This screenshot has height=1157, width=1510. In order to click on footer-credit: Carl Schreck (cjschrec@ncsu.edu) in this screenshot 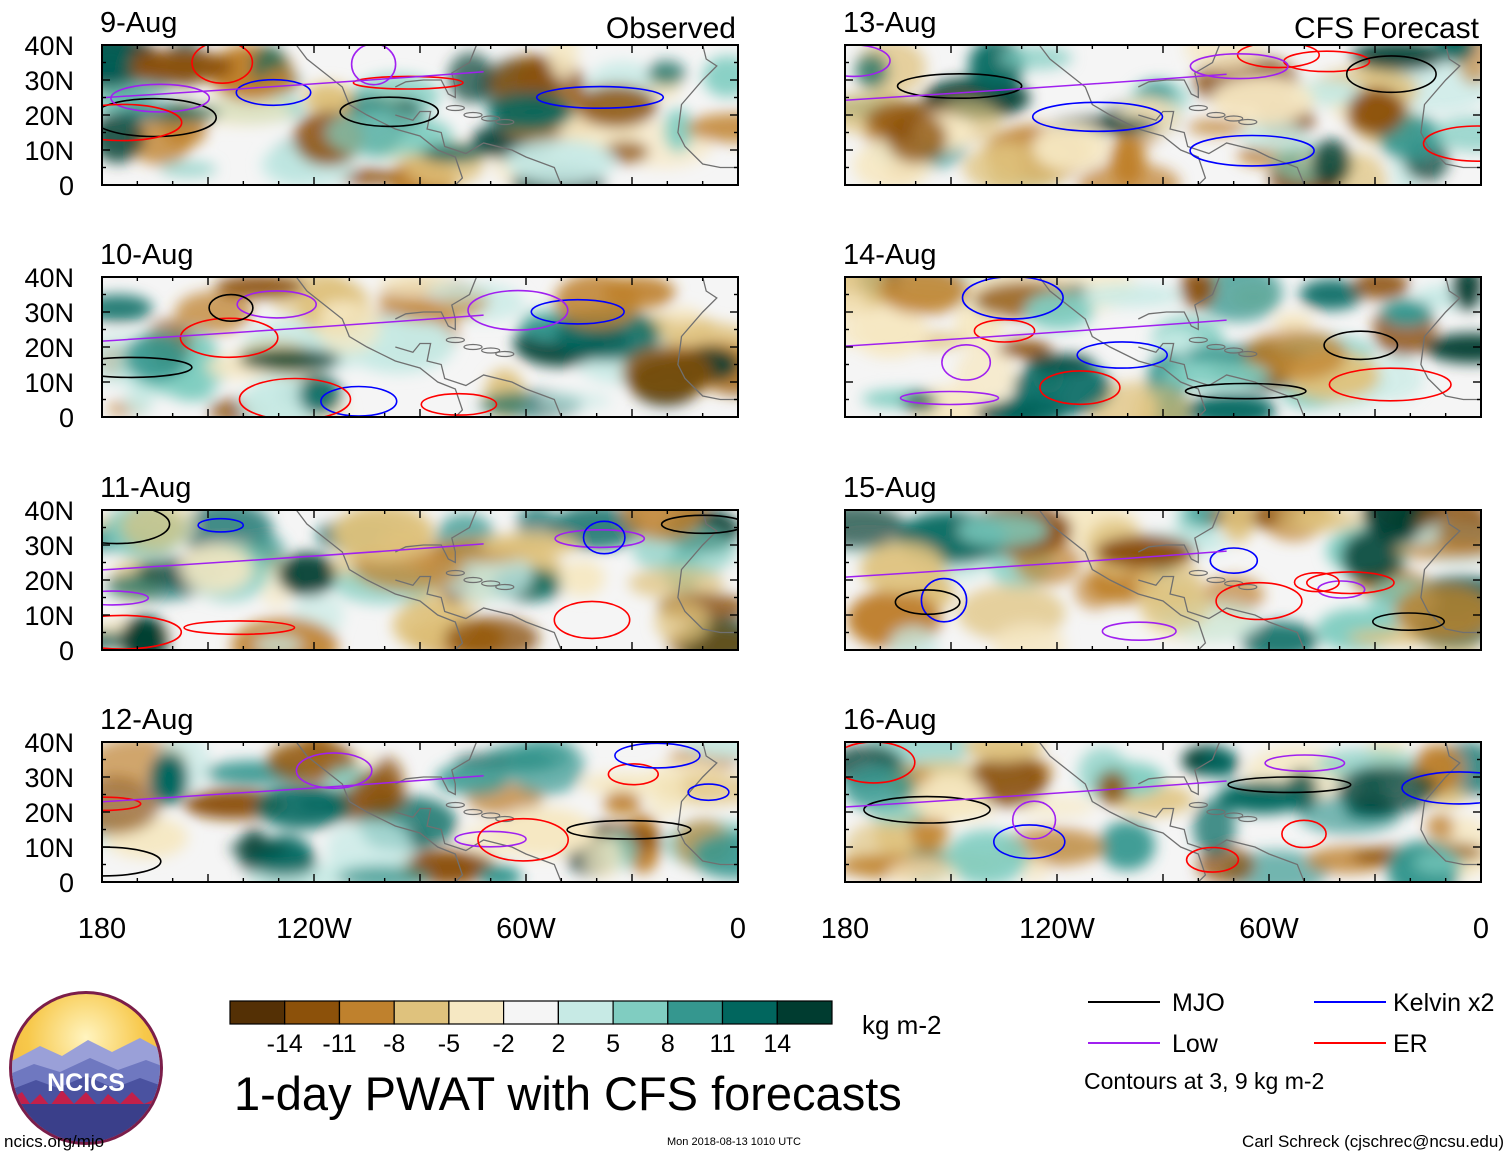, I will do `click(1373, 1141)`.